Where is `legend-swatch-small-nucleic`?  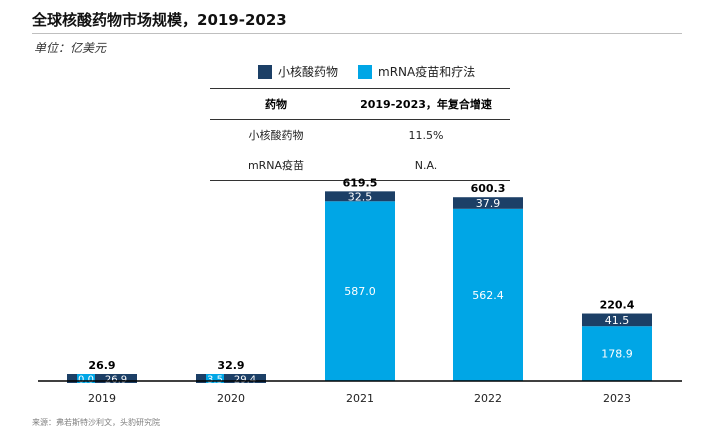
legend-swatch-small-nucleic is located at coordinates (265, 71).